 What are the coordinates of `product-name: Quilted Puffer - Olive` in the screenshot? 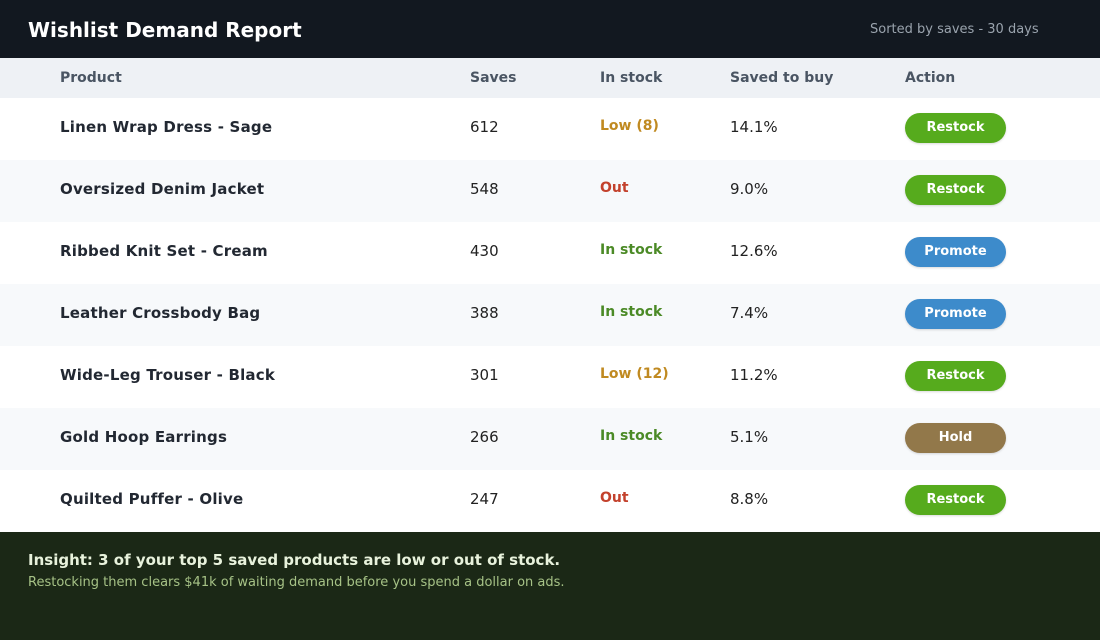 It's located at (152, 499).